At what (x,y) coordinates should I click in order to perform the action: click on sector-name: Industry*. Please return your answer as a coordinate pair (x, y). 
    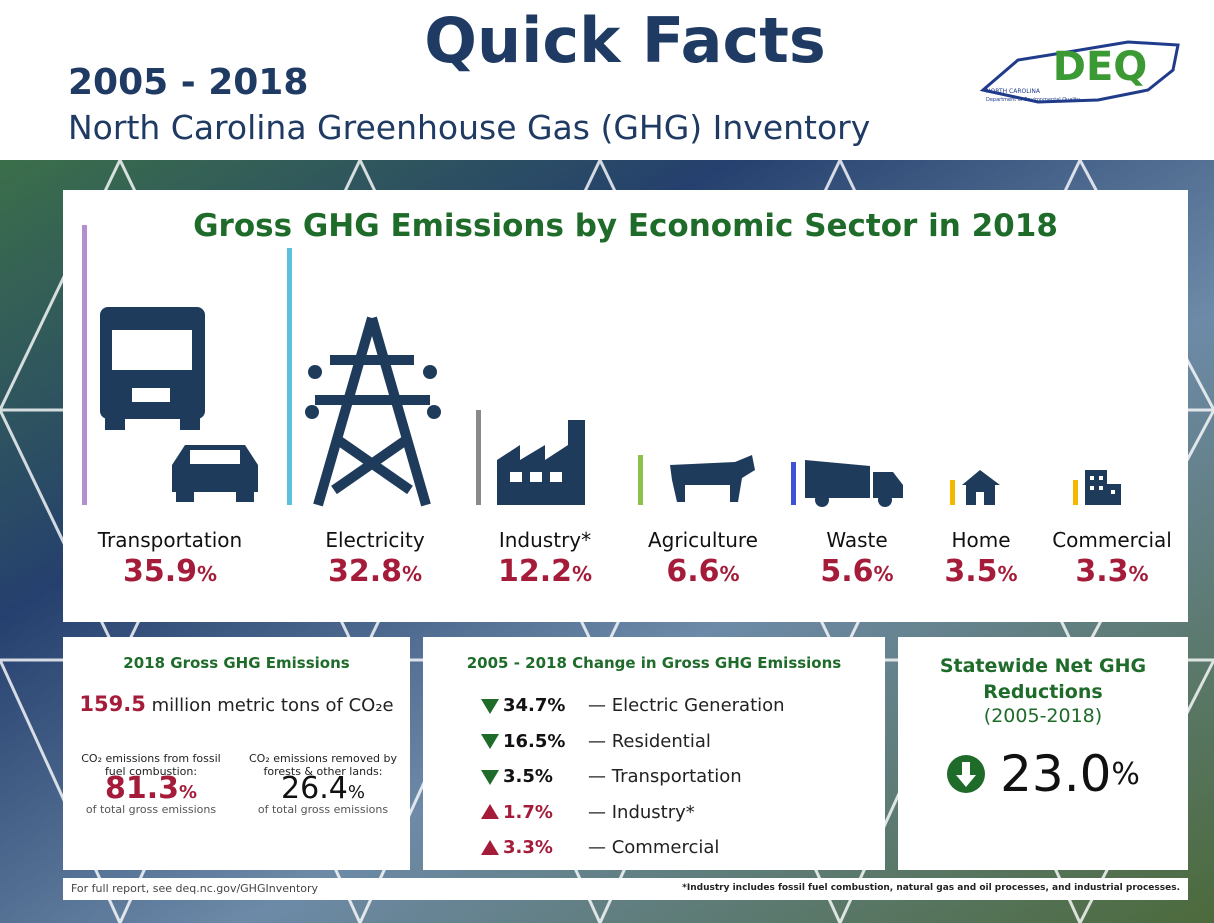
    Looking at the image, I should click on (545, 540).